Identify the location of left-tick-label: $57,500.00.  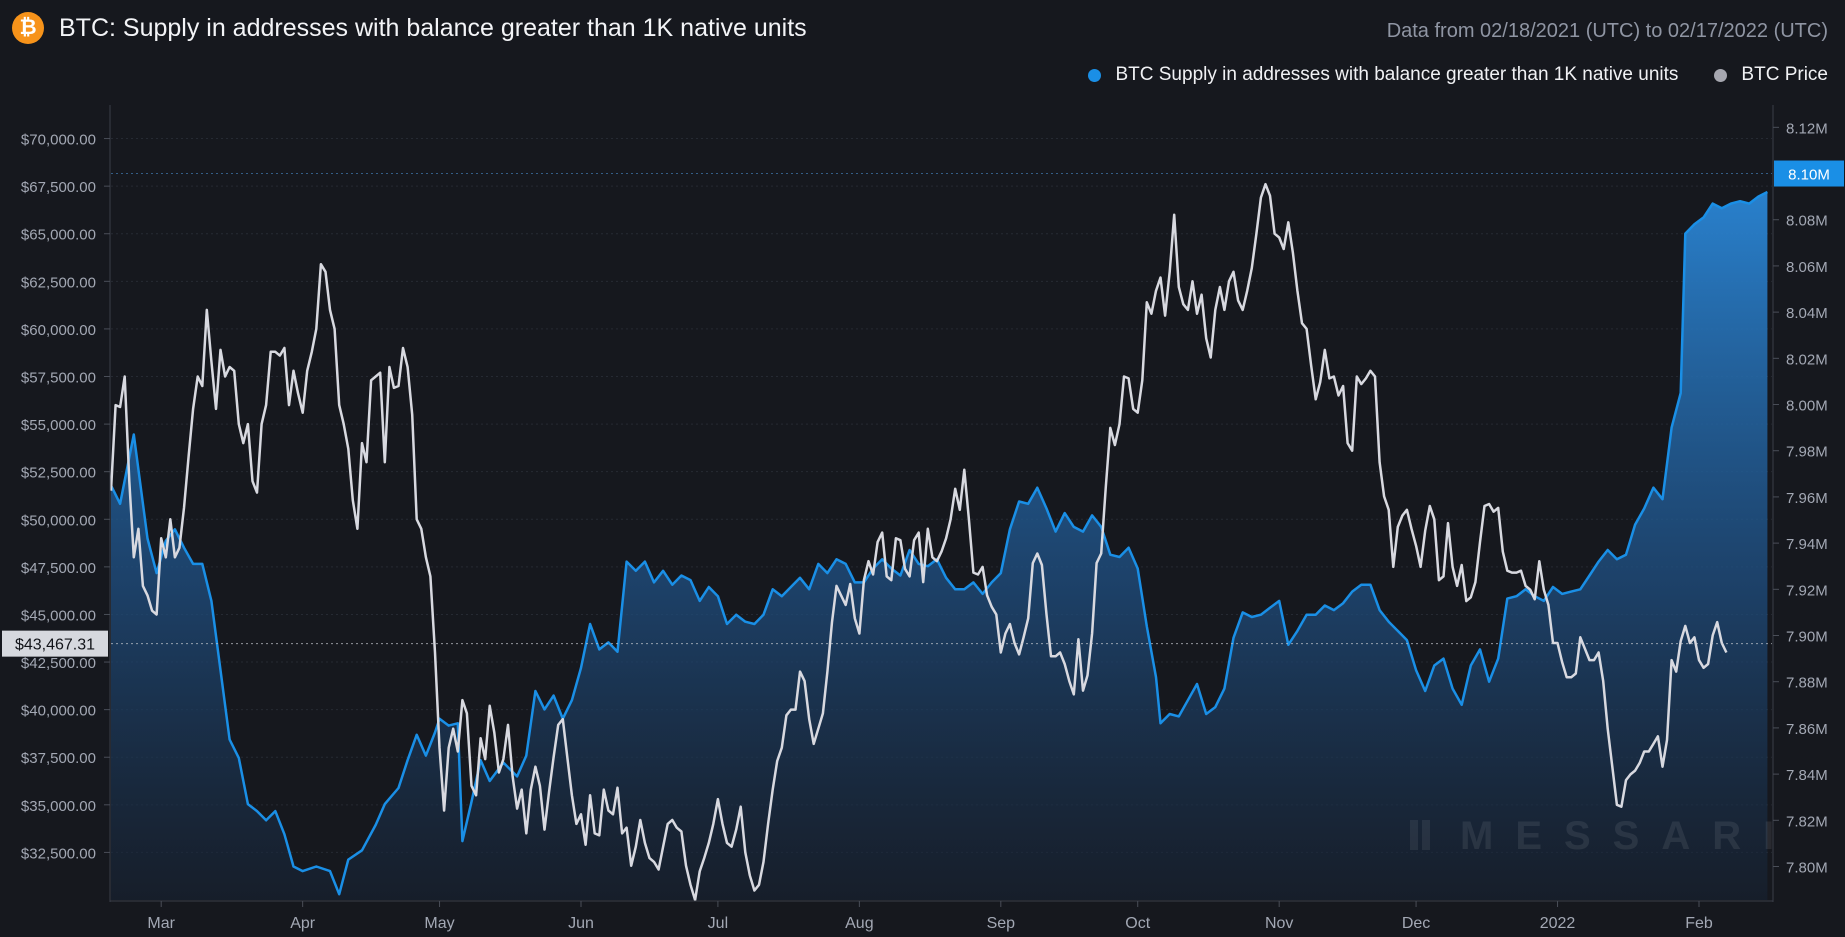
(58, 378).